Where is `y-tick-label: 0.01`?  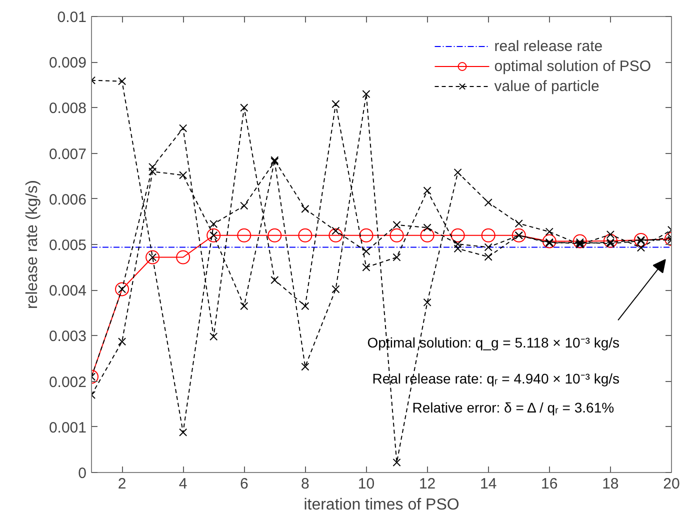 y-tick-label: 0.01 is located at coordinates (72, 17).